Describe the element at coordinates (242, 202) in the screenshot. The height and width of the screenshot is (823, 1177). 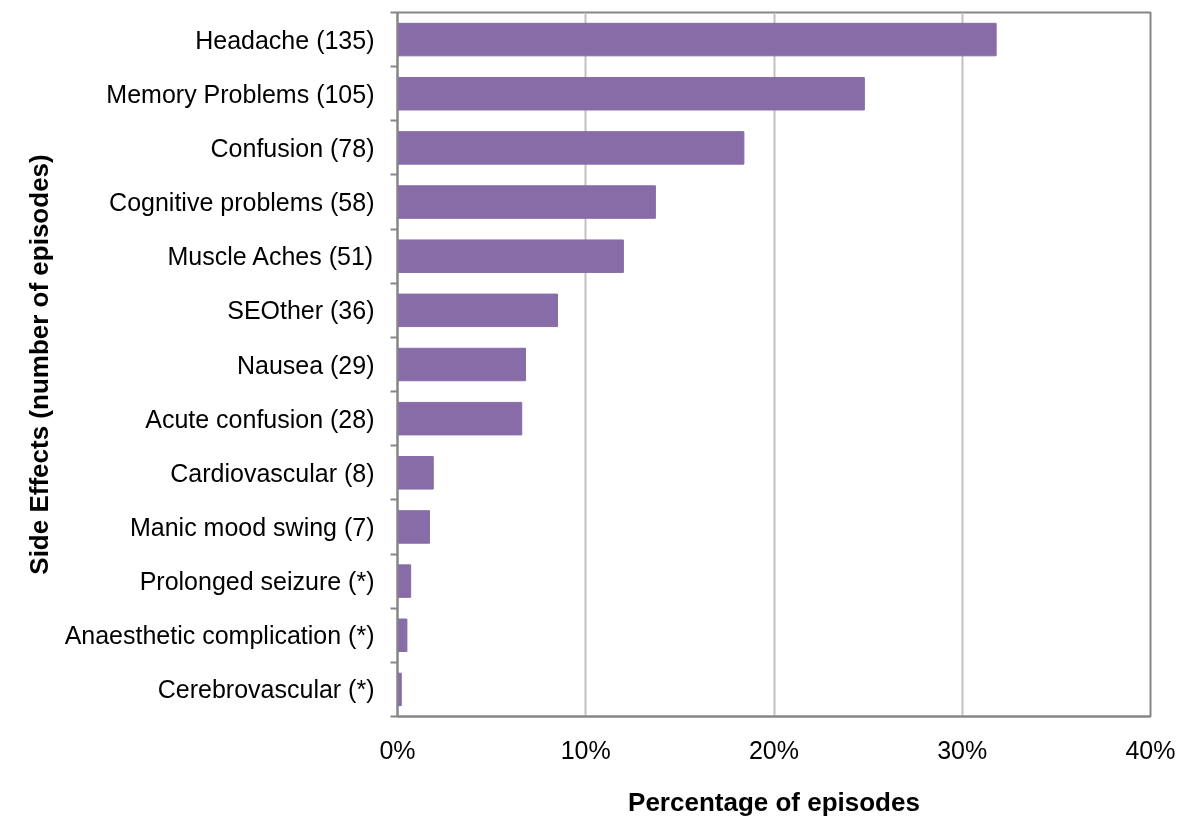
I see `y-tick-label: Cognitive problems (58)` at that location.